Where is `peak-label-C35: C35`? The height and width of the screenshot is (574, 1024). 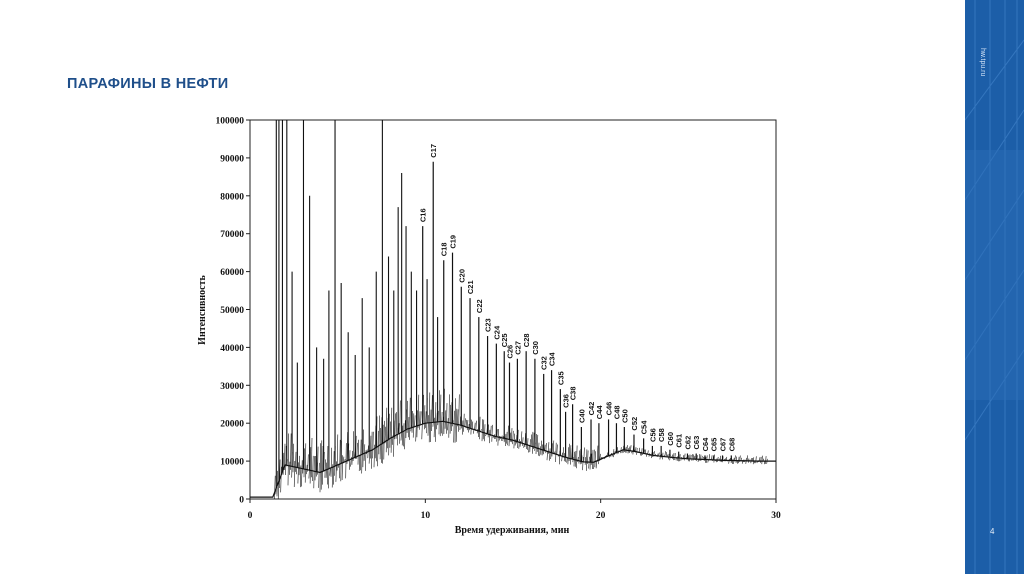 peak-label-C35: C35 is located at coordinates (560, 378).